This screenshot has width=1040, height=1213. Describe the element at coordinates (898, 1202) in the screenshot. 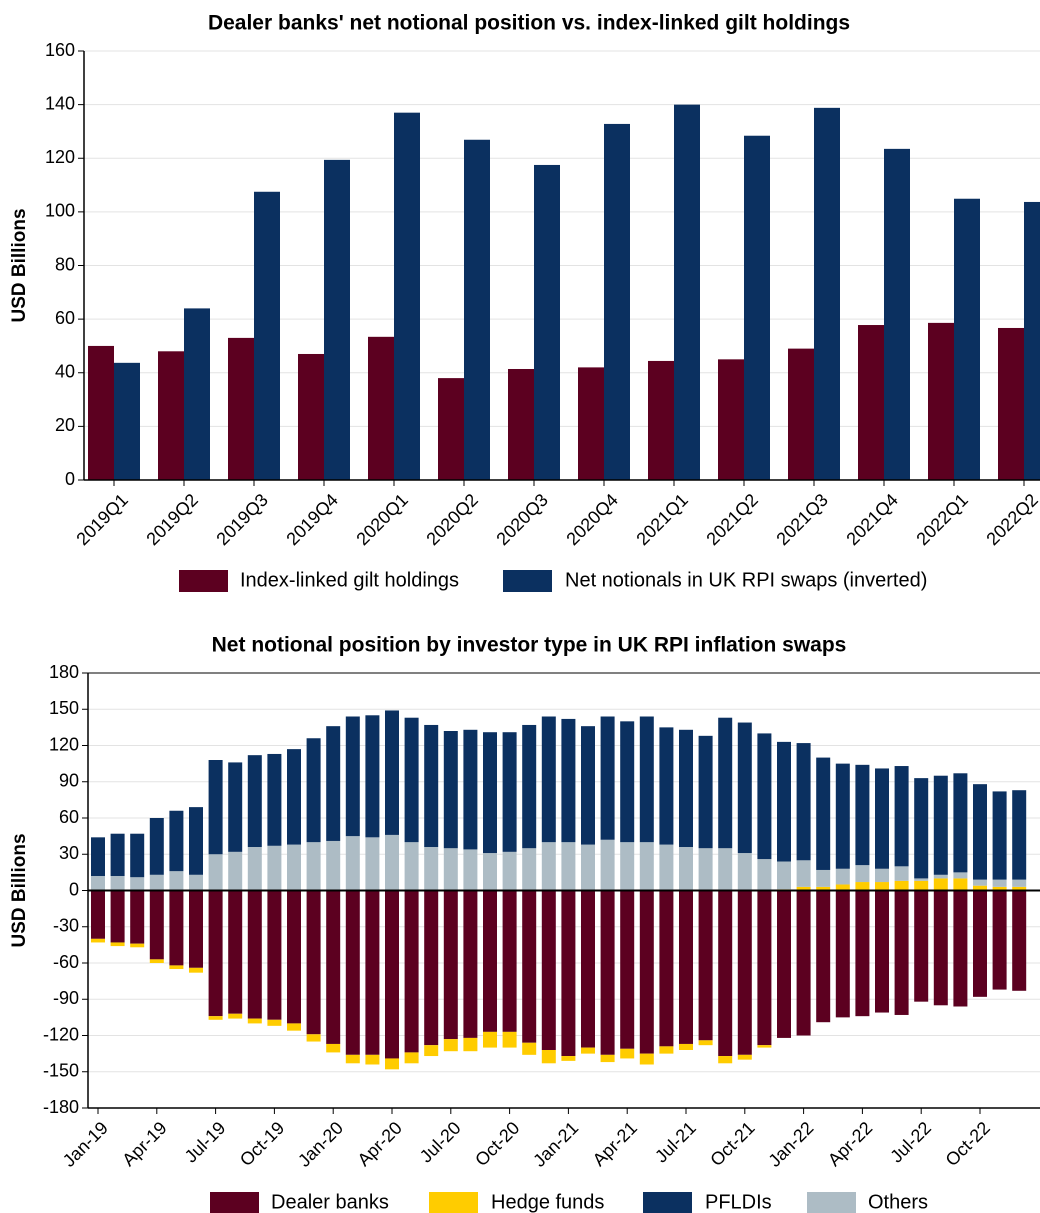

I see `legend-label: Others` at that location.